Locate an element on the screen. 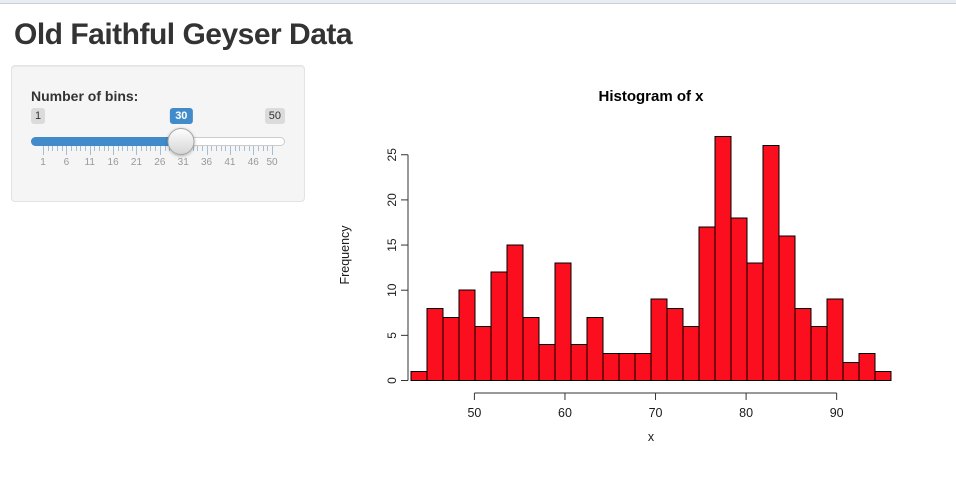  y-tick-label: 20 is located at coordinates (392, 200).